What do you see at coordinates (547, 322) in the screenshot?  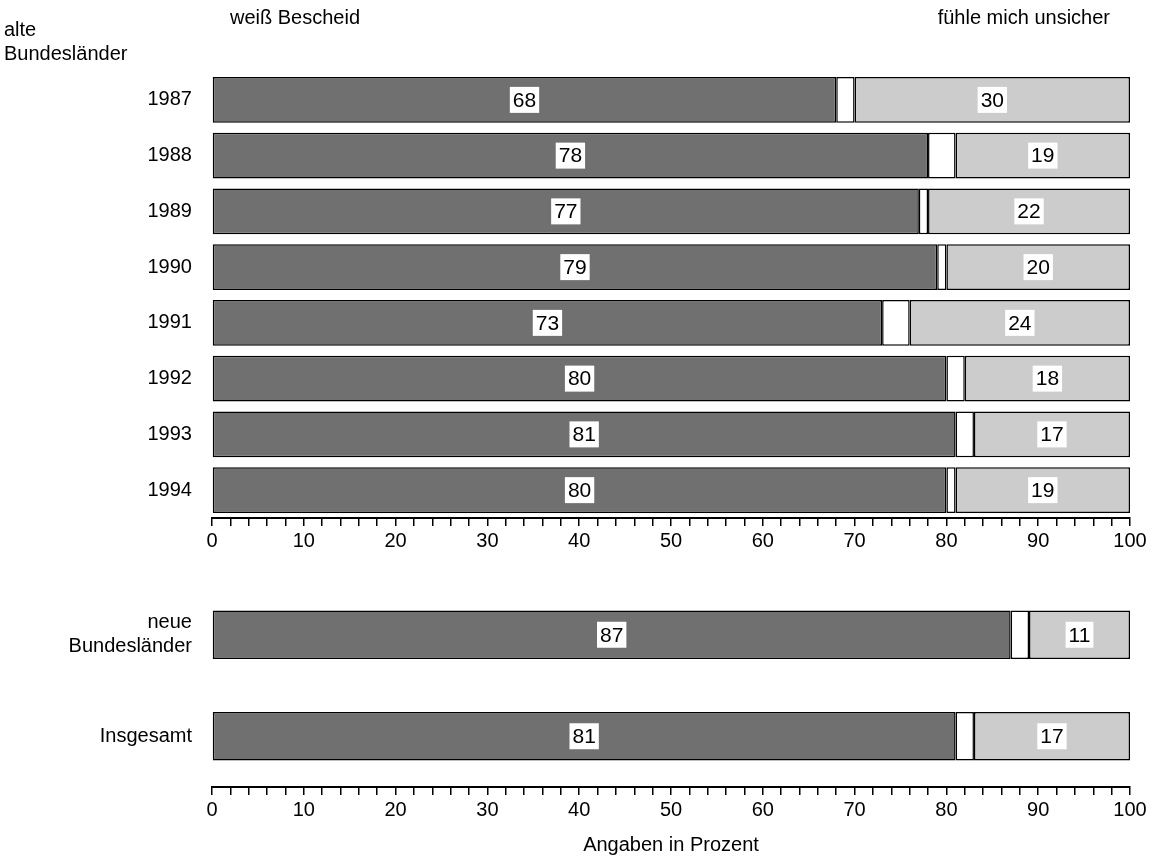 I see `data-label: 73` at bounding box center [547, 322].